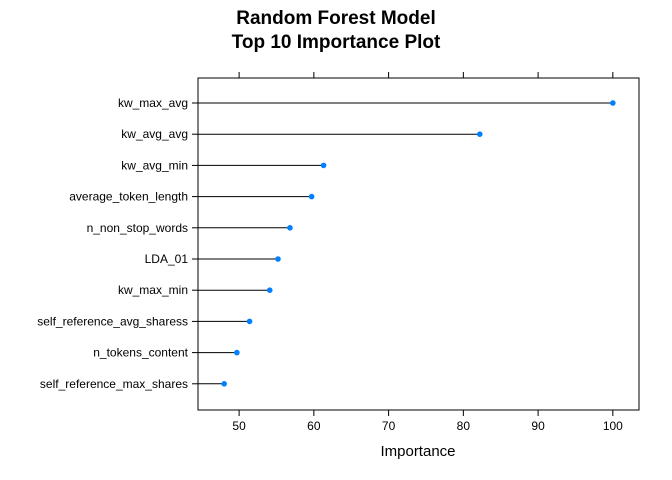 The width and height of the screenshot is (672, 480). Describe the element at coordinates (153, 290) in the screenshot. I see `category-label: kw_max_min` at that location.